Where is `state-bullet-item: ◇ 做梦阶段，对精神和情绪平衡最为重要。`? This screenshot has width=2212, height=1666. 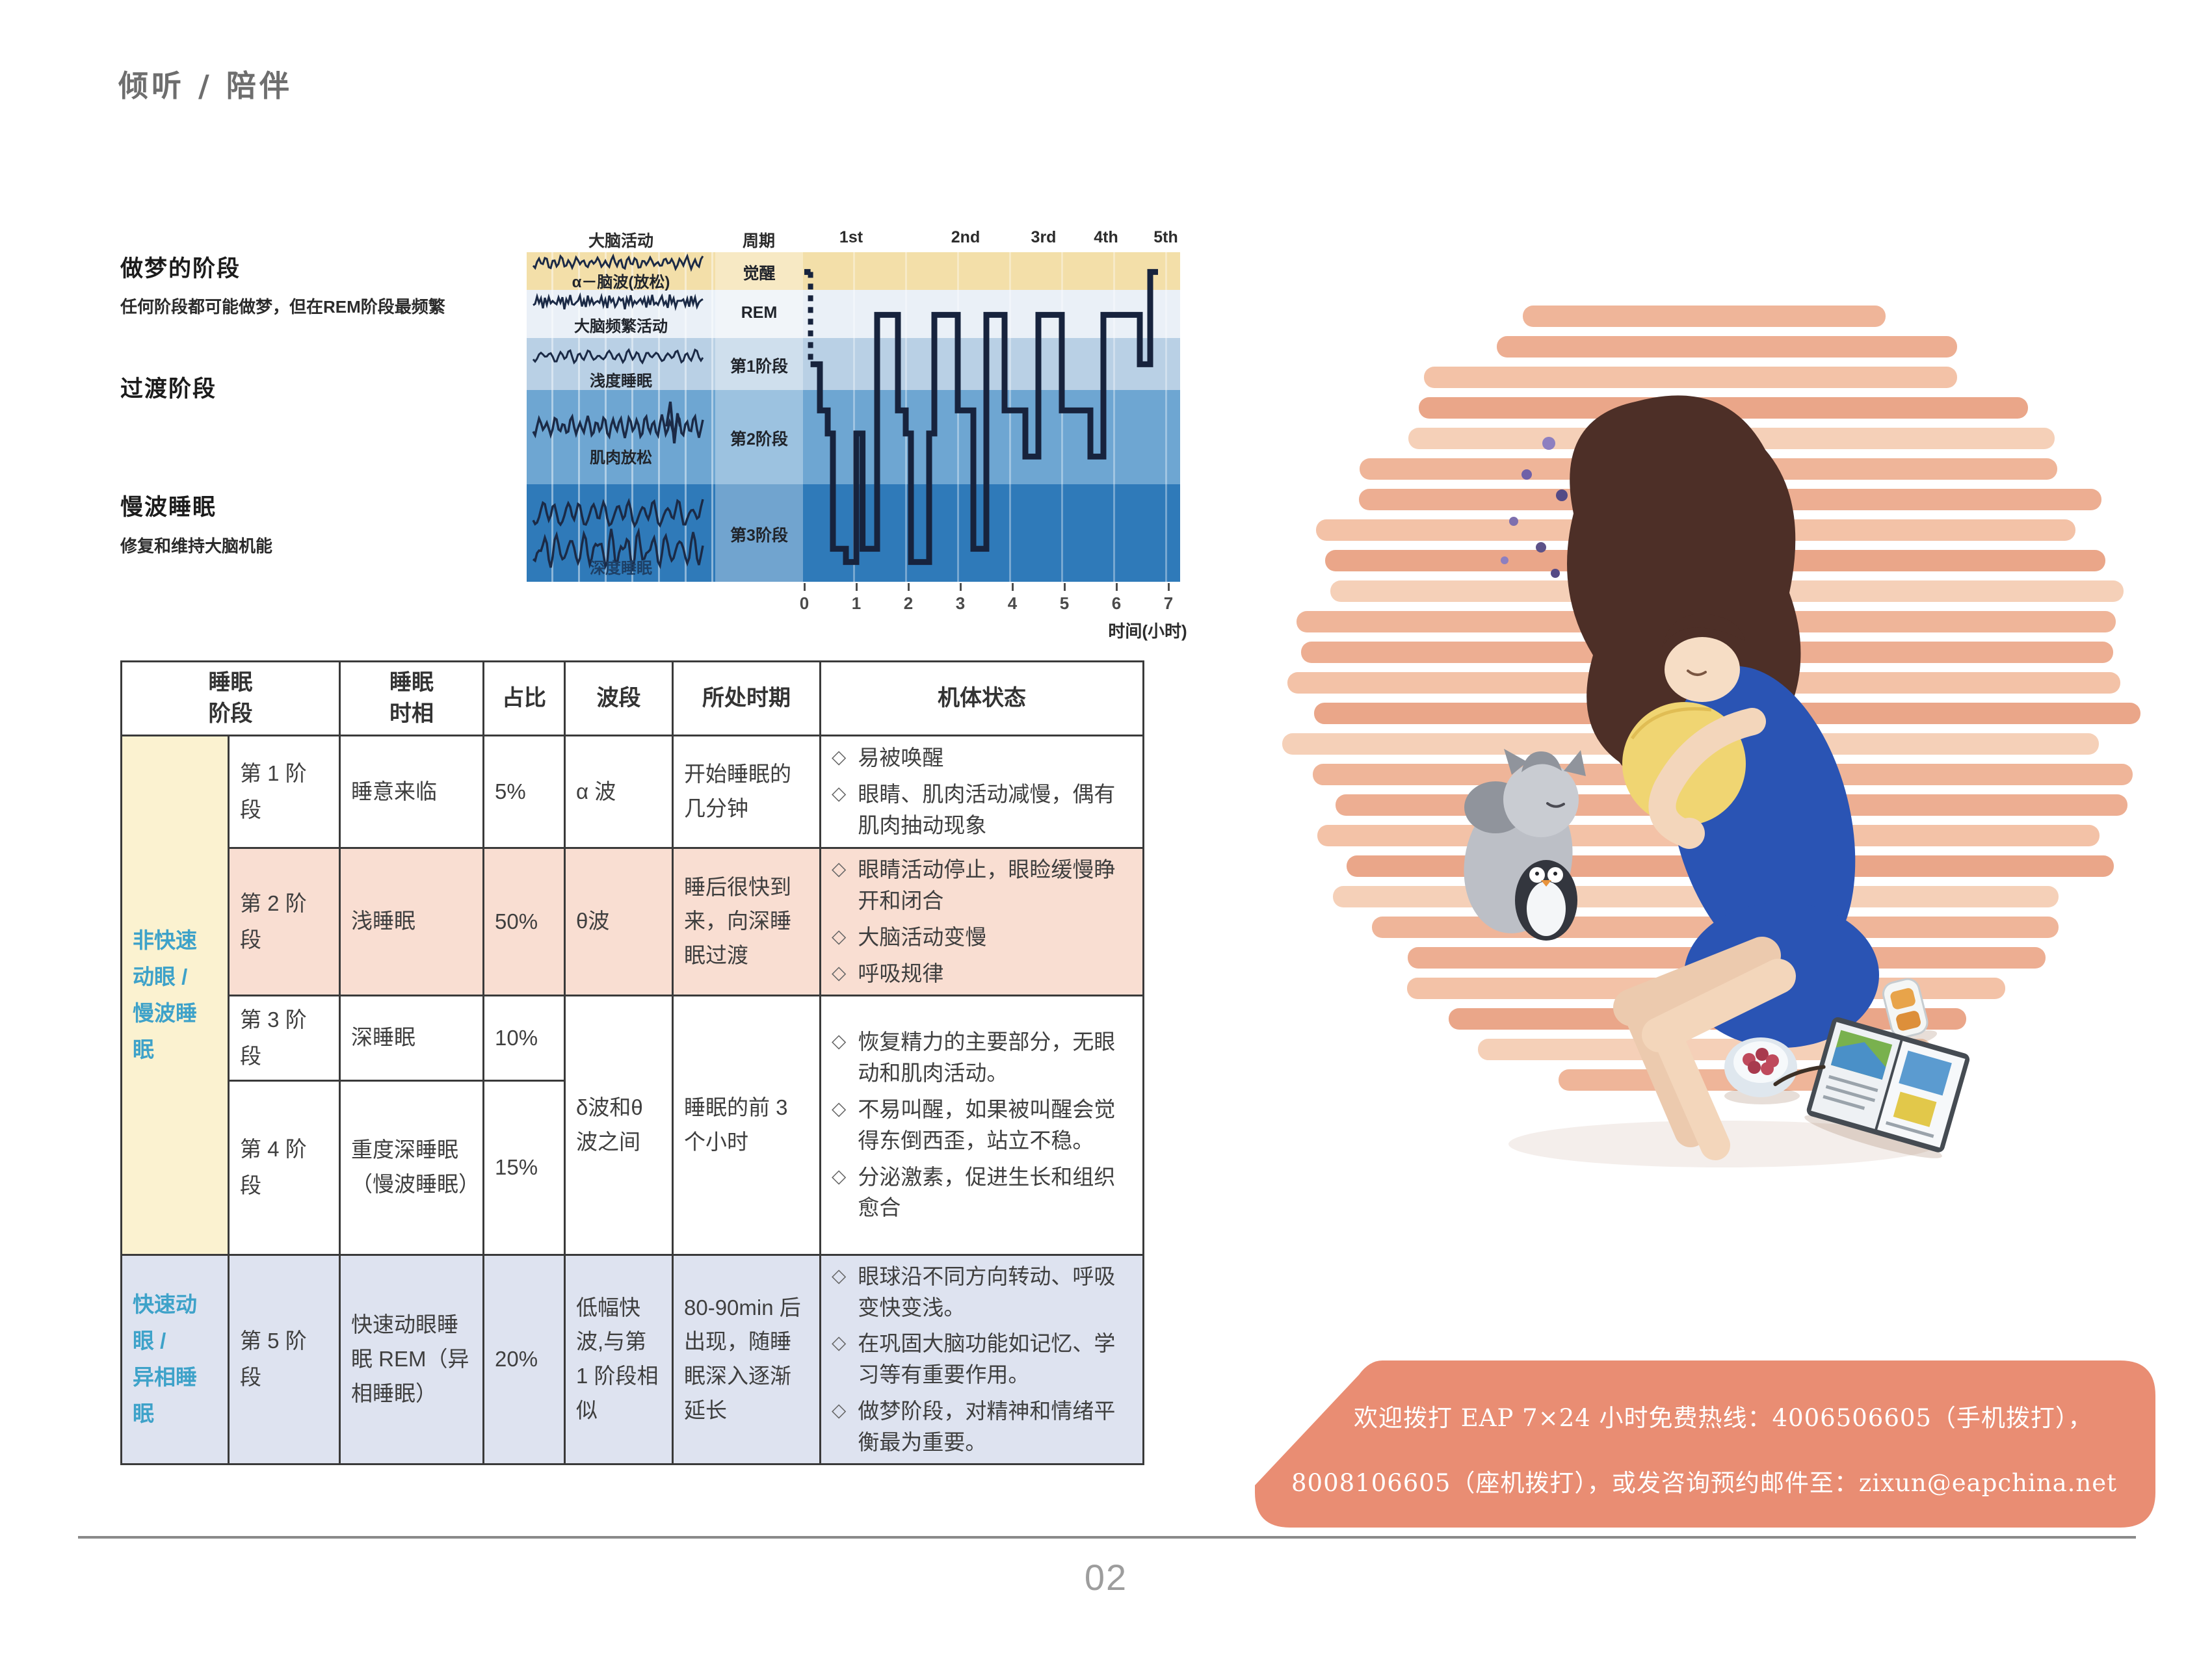
state-bullet-item: ◇ 做梦阶段，对精神和情绪平衡最为重要。 is located at coordinates (974, 1426).